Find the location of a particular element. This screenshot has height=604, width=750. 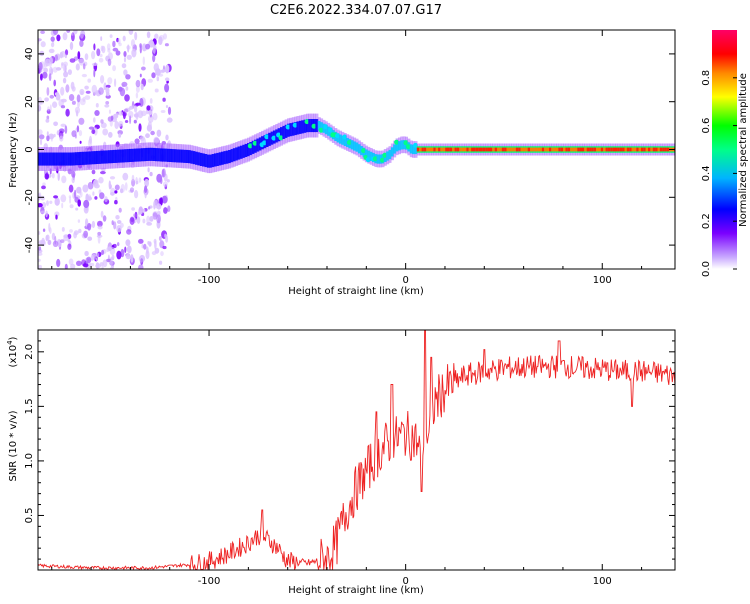

snr-ytick-label: 1.0 is located at coordinates (29, 461).